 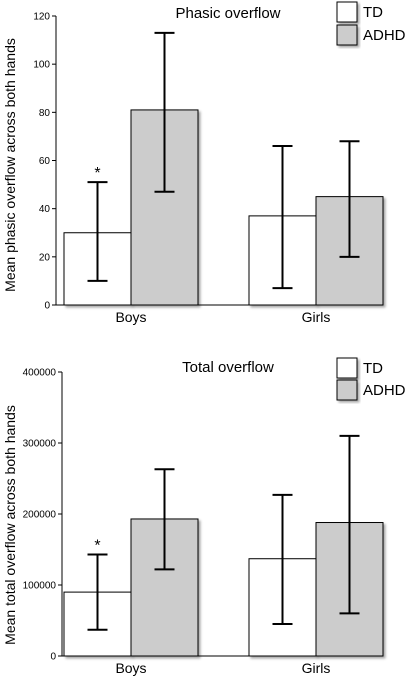 I want to click on y-tick-label: 40, so click(x=45, y=209).